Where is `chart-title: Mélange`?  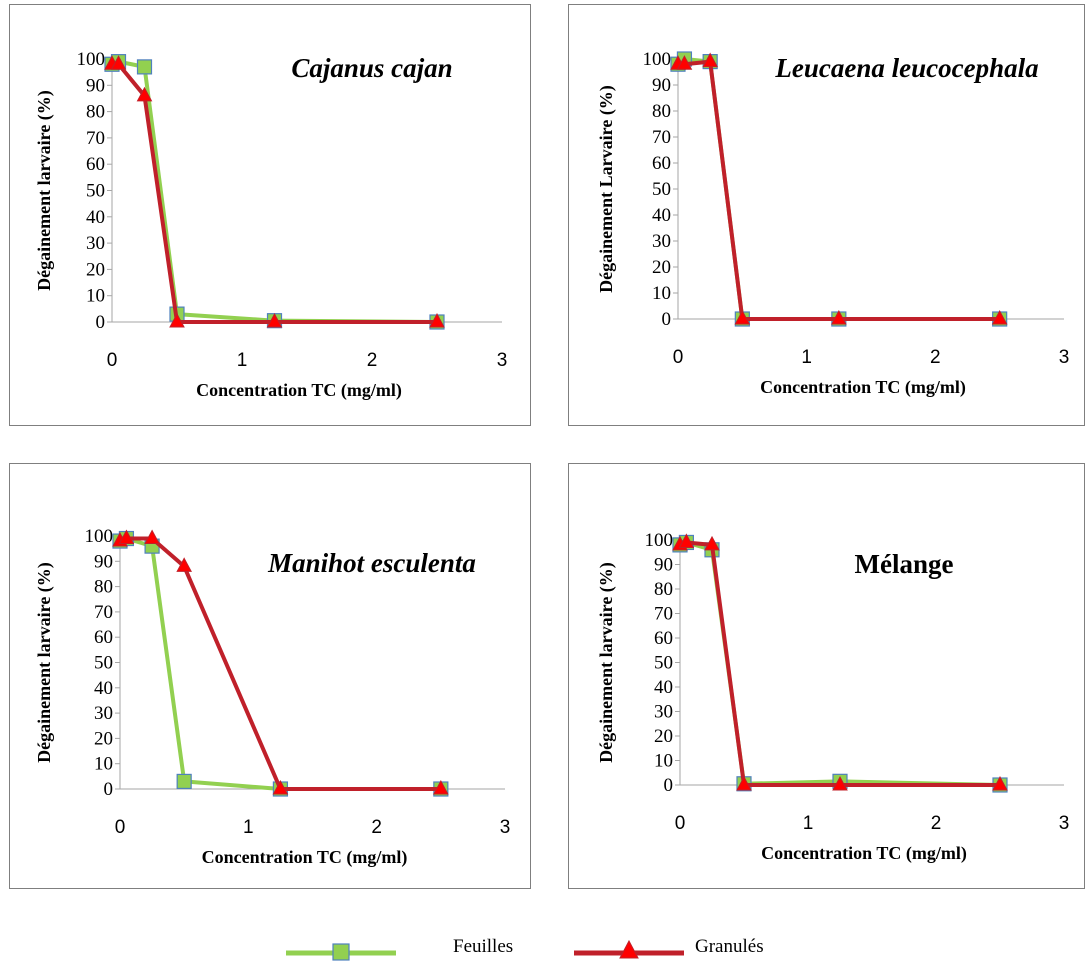 chart-title: Mélange is located at coordinates (904, 564).